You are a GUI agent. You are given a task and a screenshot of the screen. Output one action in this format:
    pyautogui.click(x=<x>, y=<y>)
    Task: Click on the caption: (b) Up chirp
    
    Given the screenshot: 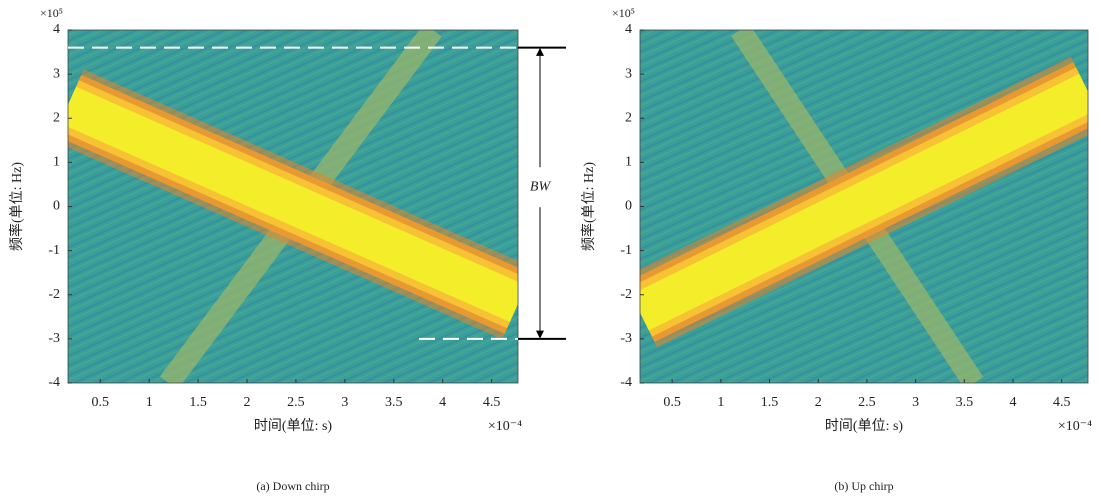 What is the action you would take?
    pyautogui.click(x=863, y=486)
    